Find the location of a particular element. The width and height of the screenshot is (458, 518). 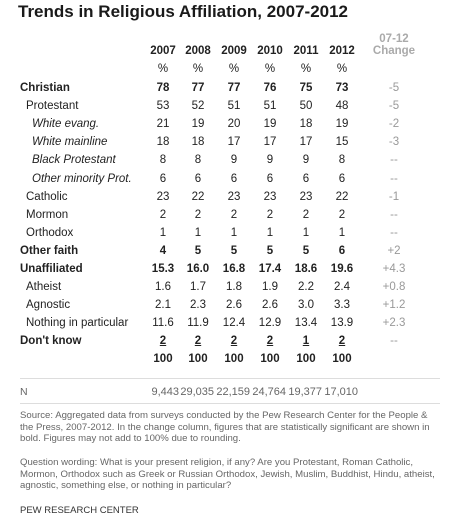

year-header: 2012 is located at coordinates (342, 51).